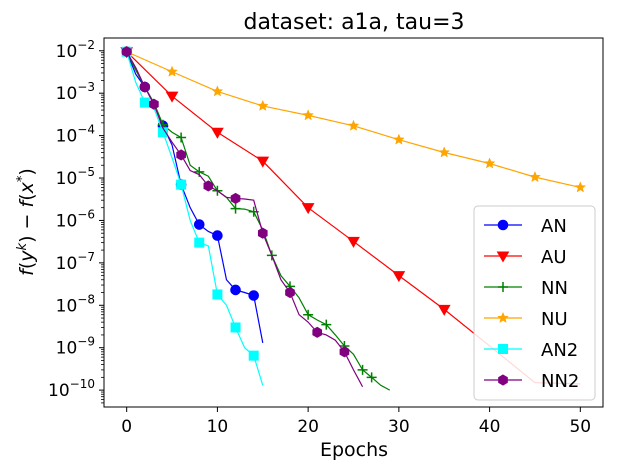  What do you see at coordinates (490, 427) in the screenshot?
I see `x-tick-label: 40` at bounding box center [490, 427].